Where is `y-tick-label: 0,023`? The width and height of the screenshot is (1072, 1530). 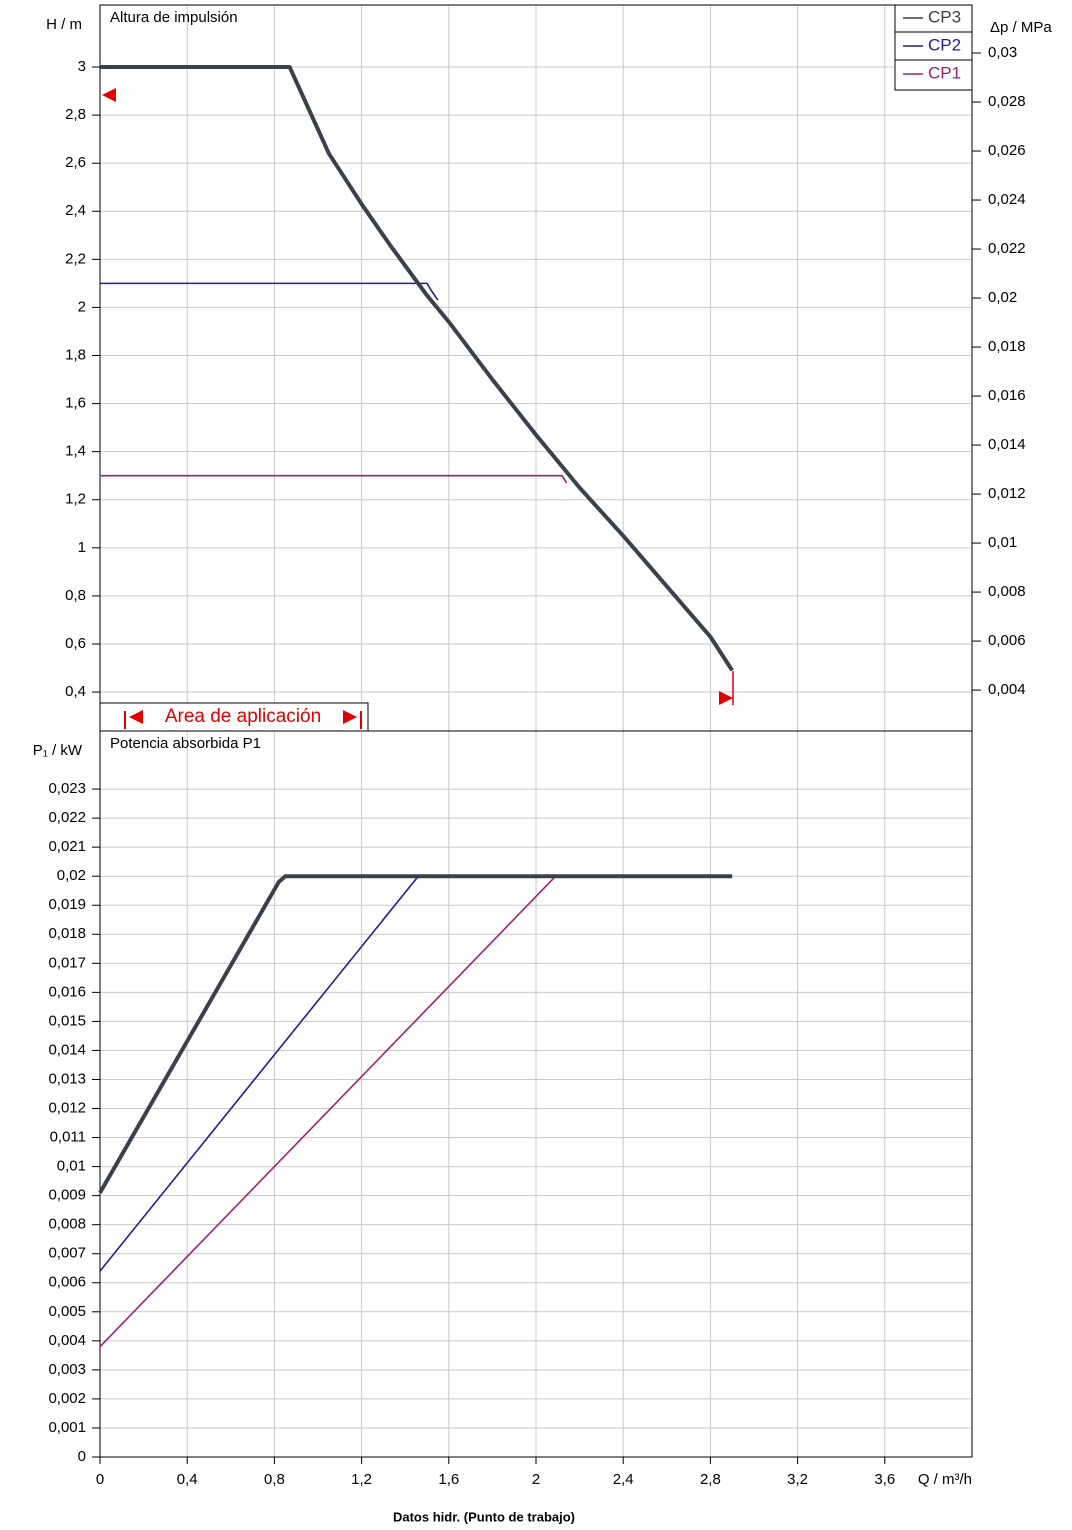 y-tick-label: 0,023 is located at coordinates (67, 788).